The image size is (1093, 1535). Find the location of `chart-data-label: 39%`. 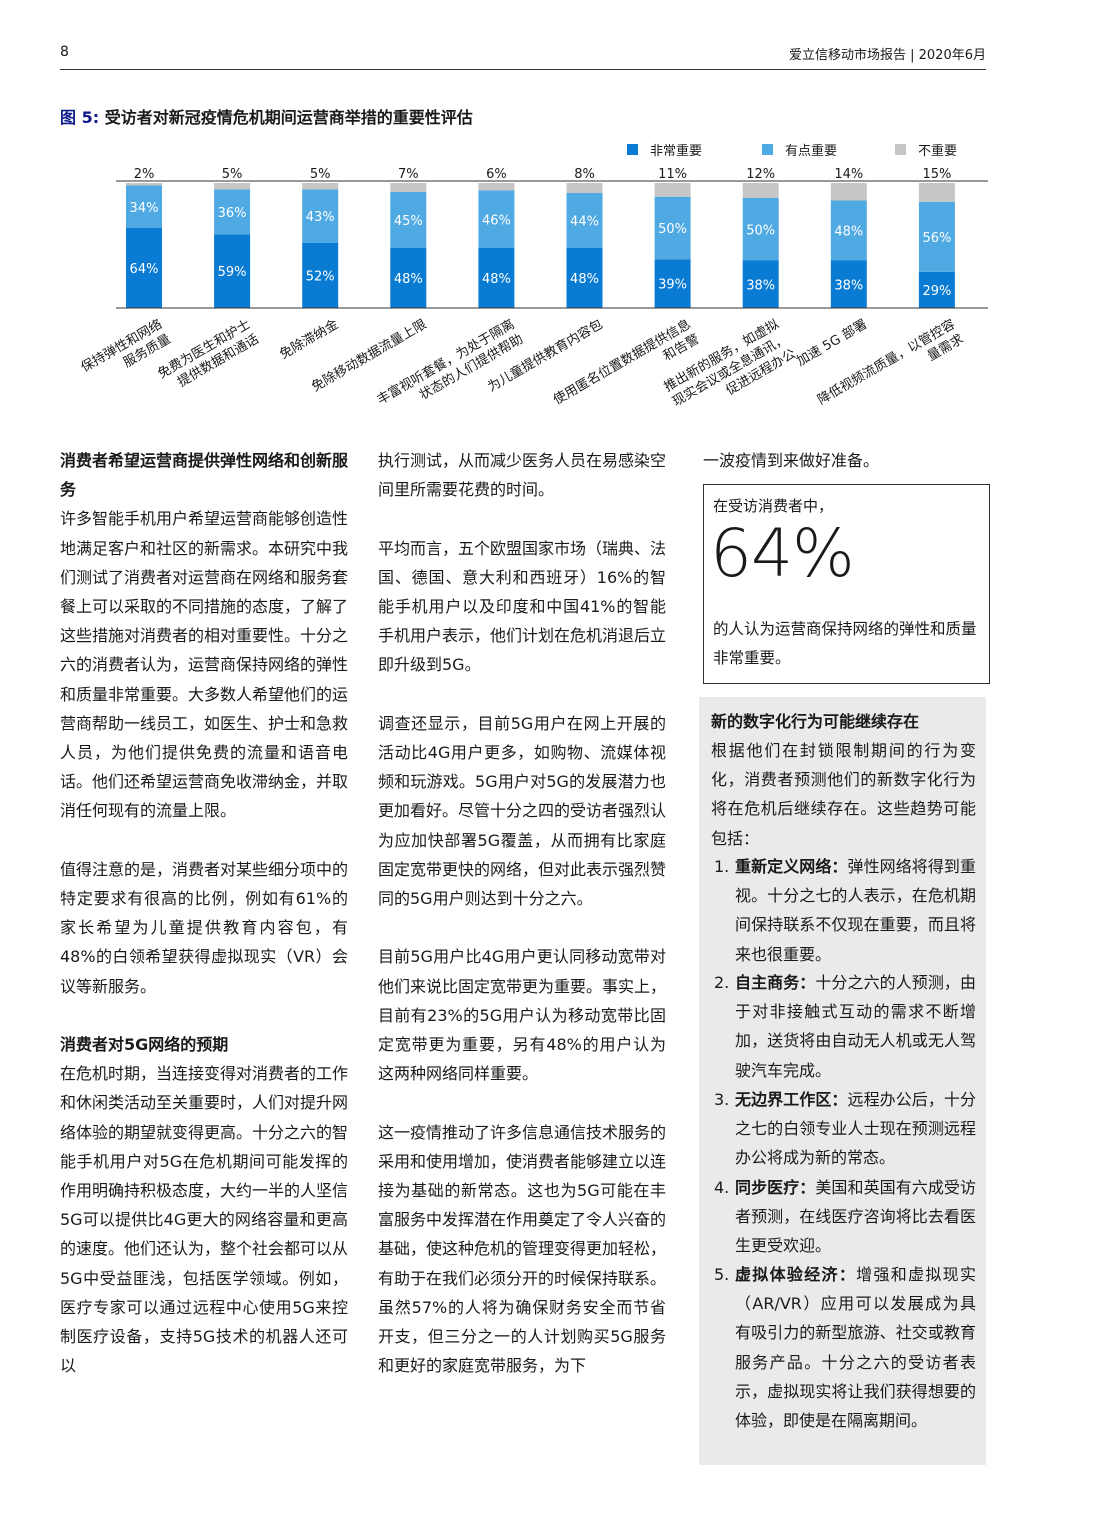

chart-data-label: 39% is located at coordinates (672, 285).